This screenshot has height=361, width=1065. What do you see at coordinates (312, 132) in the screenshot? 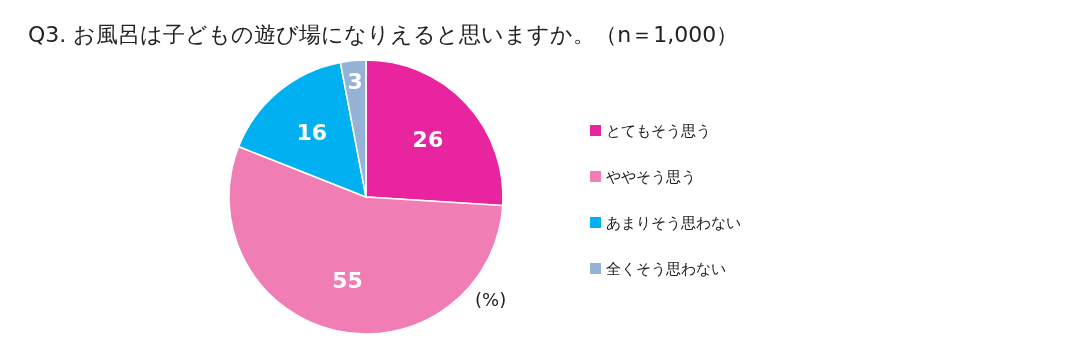
I see `data-label: 16` at bounding box center [312, 132].